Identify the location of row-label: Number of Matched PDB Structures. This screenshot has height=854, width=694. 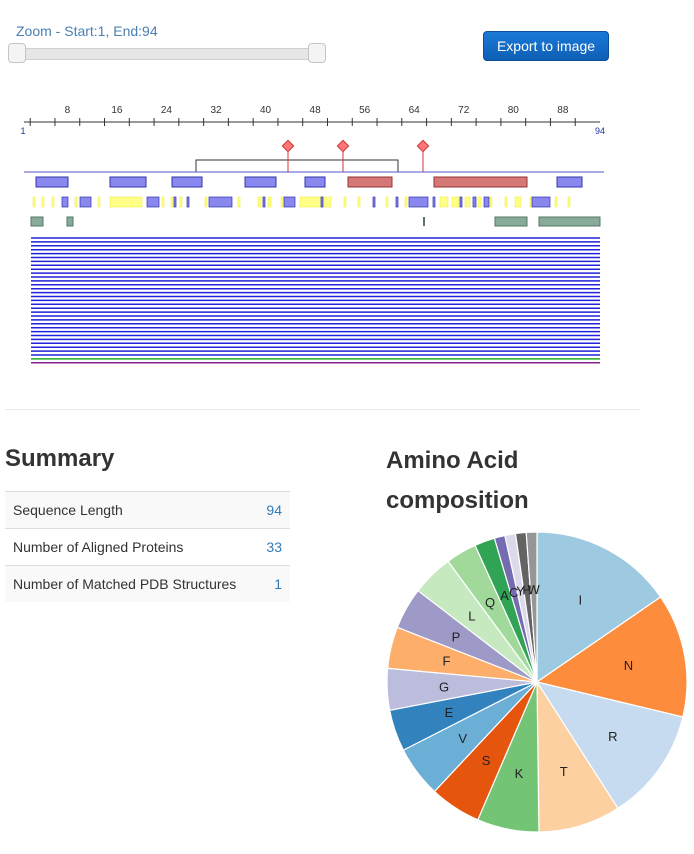
(131, 583).